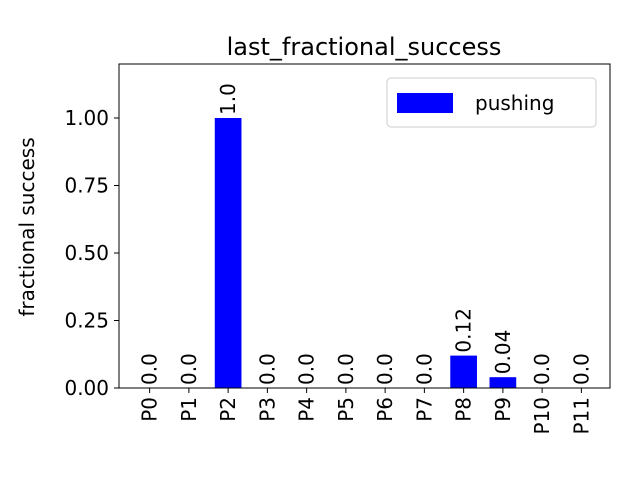  I want to click on value-label-P0: 0.0, so click(150, 369).